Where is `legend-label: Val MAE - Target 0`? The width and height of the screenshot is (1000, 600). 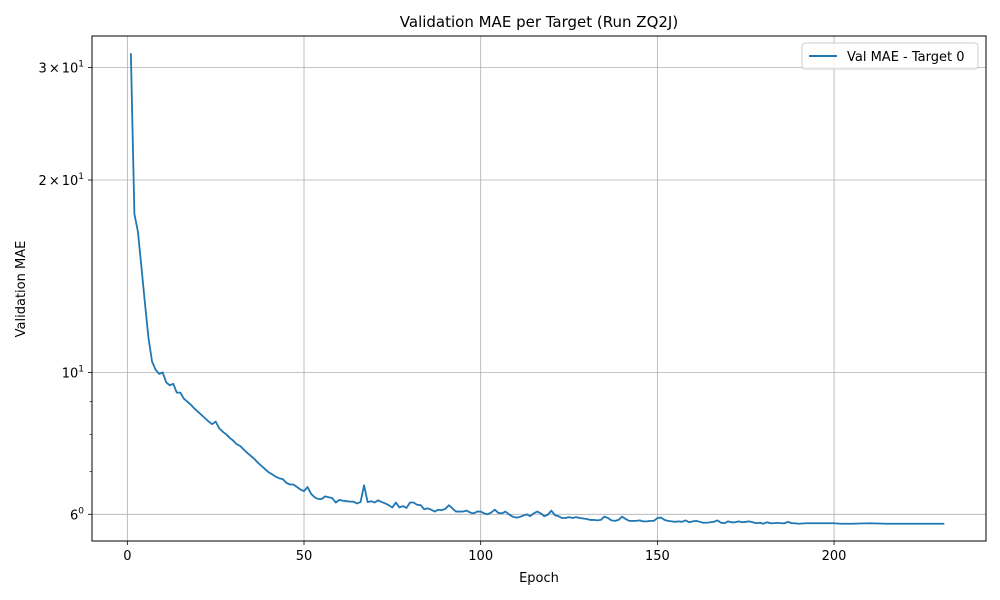
legend-label: Val MAE - Target 0 is located at coordinates (906, 57).